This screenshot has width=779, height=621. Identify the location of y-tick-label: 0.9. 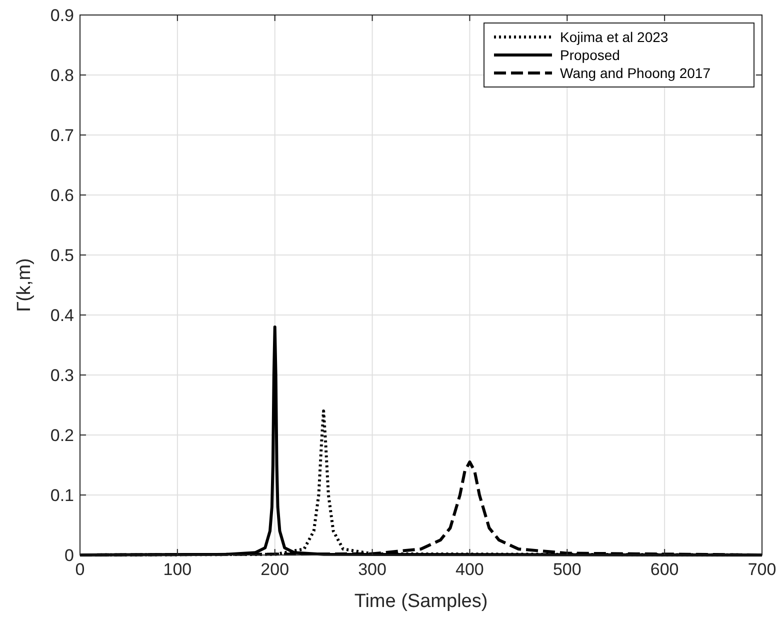
(62, 15).